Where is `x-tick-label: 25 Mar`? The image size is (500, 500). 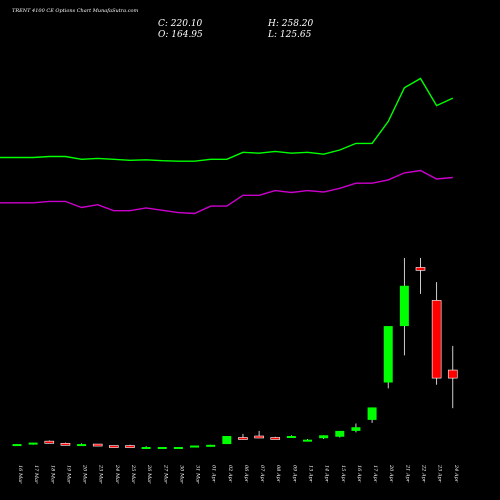
x-tick-label: 25 Mar is located at coordinates (133, 474).